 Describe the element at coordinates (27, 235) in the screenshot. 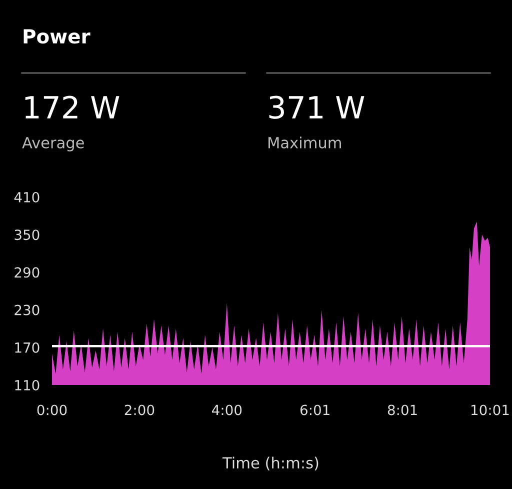

I see `y-tick-label: 350` at that location.